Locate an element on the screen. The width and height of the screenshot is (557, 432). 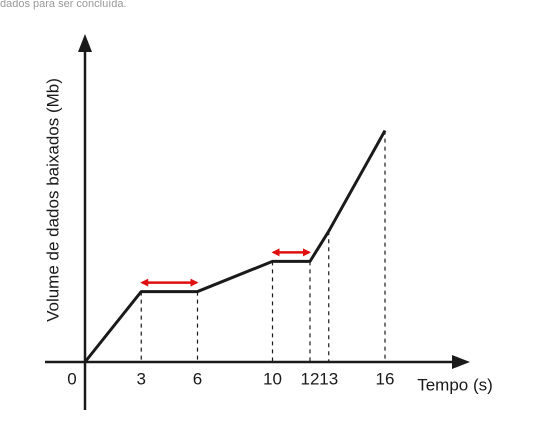
x-tick-label: 6 is located at coordinates (197, 378).